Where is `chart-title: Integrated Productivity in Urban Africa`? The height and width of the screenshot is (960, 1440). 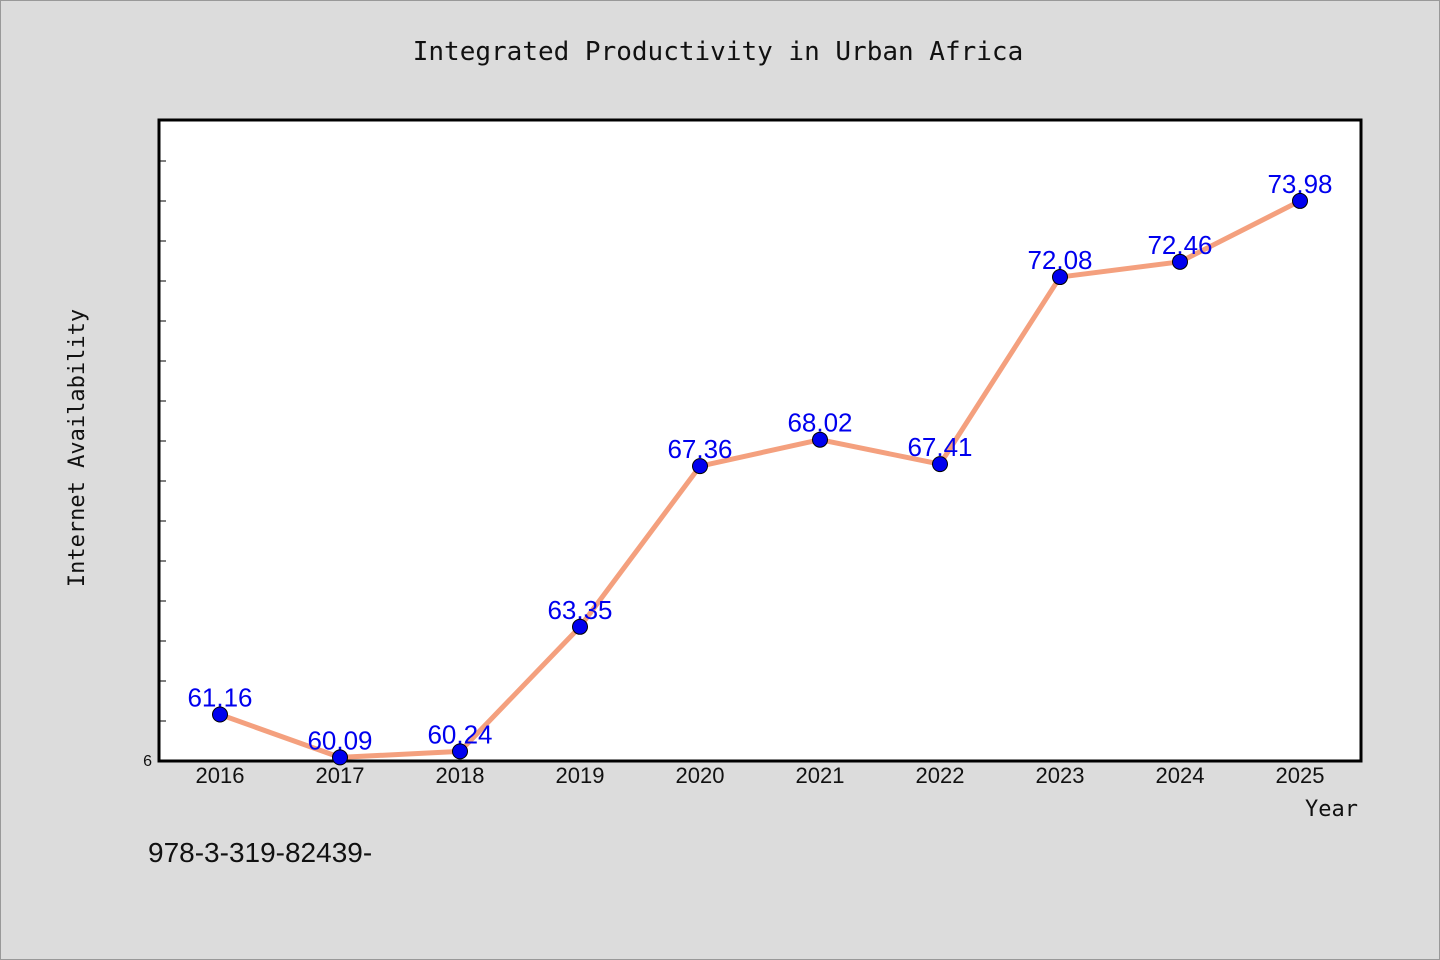 chart-title: Integrated Productivity in Urban Africa is located at coordinates (718, 52).